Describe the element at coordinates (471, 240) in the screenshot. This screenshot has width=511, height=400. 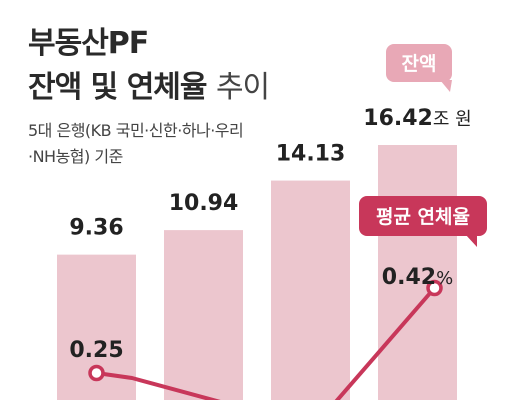
I see `rate-bubble-tail` at that location.